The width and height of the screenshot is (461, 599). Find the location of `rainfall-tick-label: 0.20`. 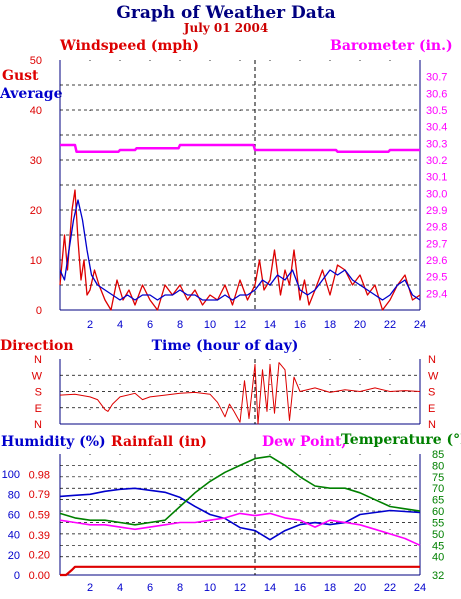

rainfall-tick-label: 0.20 is located at coordinates (39, 555).